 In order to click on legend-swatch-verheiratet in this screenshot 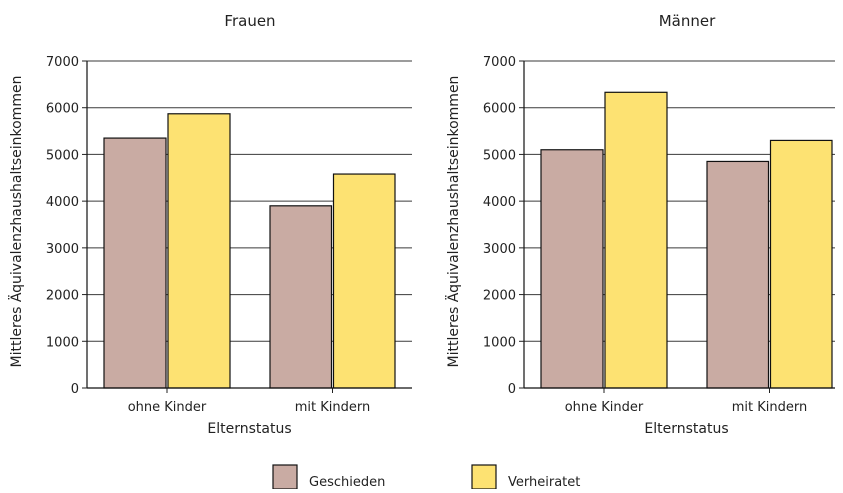, I will do `click(484, 477)`.